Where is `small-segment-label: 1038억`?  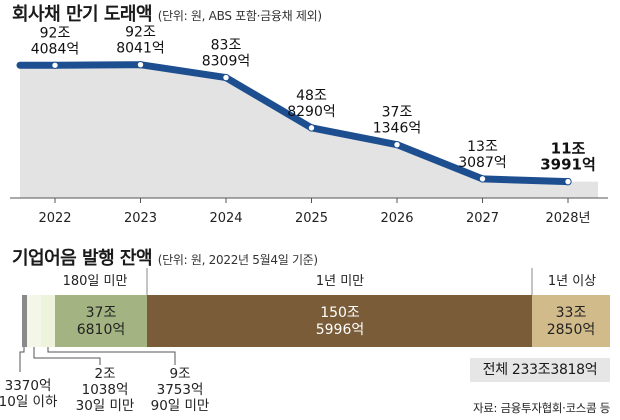
small-segment-label: 1038억 is located at coordinates (105, 390).